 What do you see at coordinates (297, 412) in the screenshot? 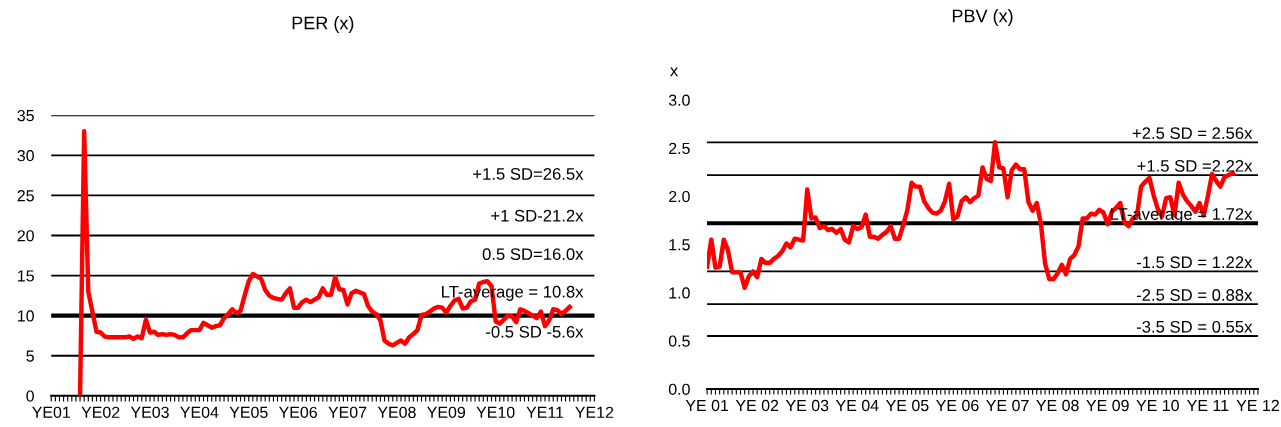
I see `x-tick-label: YE06` at bounding box center [297, 412].